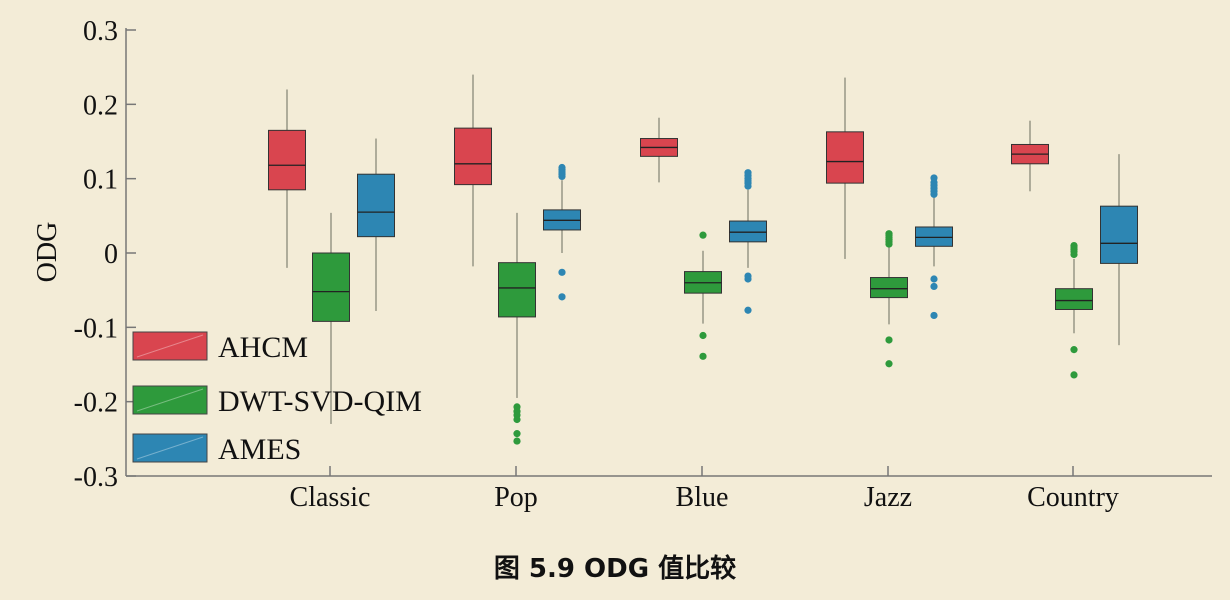 The height and width of the screenshot is (600, 1230). I want to click on box-ames-blue, so click(748, 241).